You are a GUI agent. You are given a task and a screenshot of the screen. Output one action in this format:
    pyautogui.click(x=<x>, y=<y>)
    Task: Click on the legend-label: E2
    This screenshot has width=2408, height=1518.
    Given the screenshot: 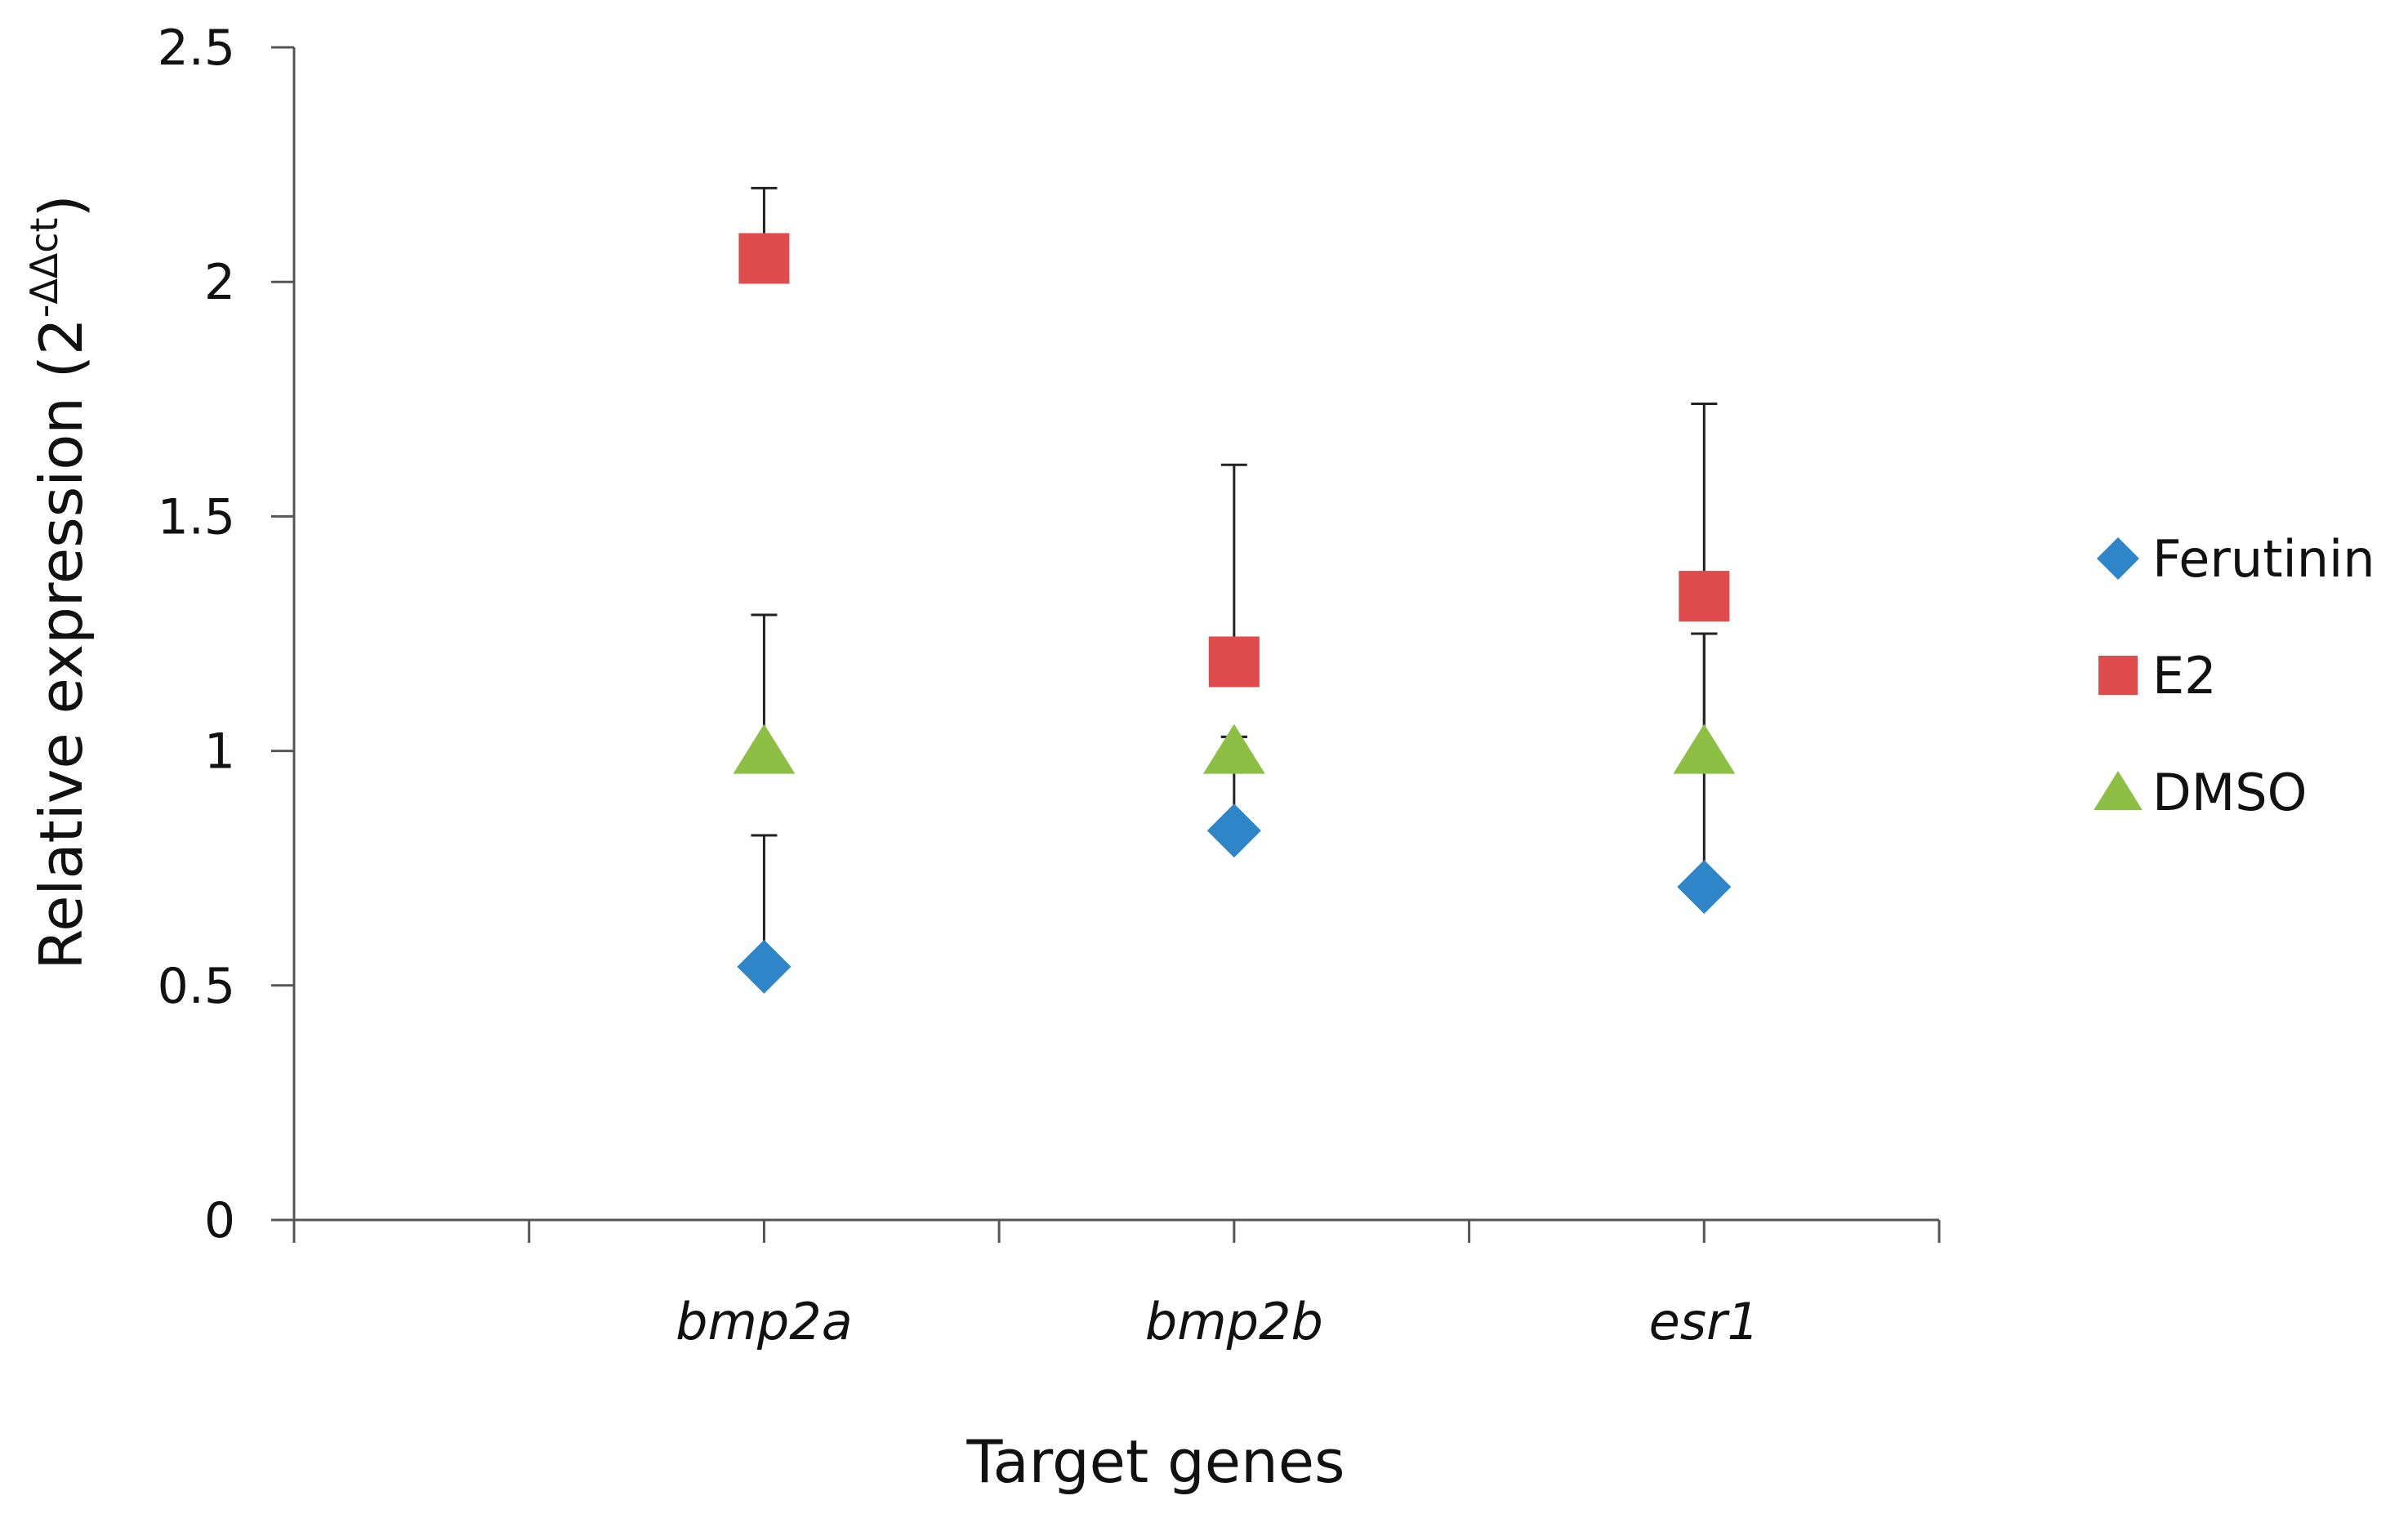 What is the action you would take?
    pyautogui.click(x=2184, y=676)
    